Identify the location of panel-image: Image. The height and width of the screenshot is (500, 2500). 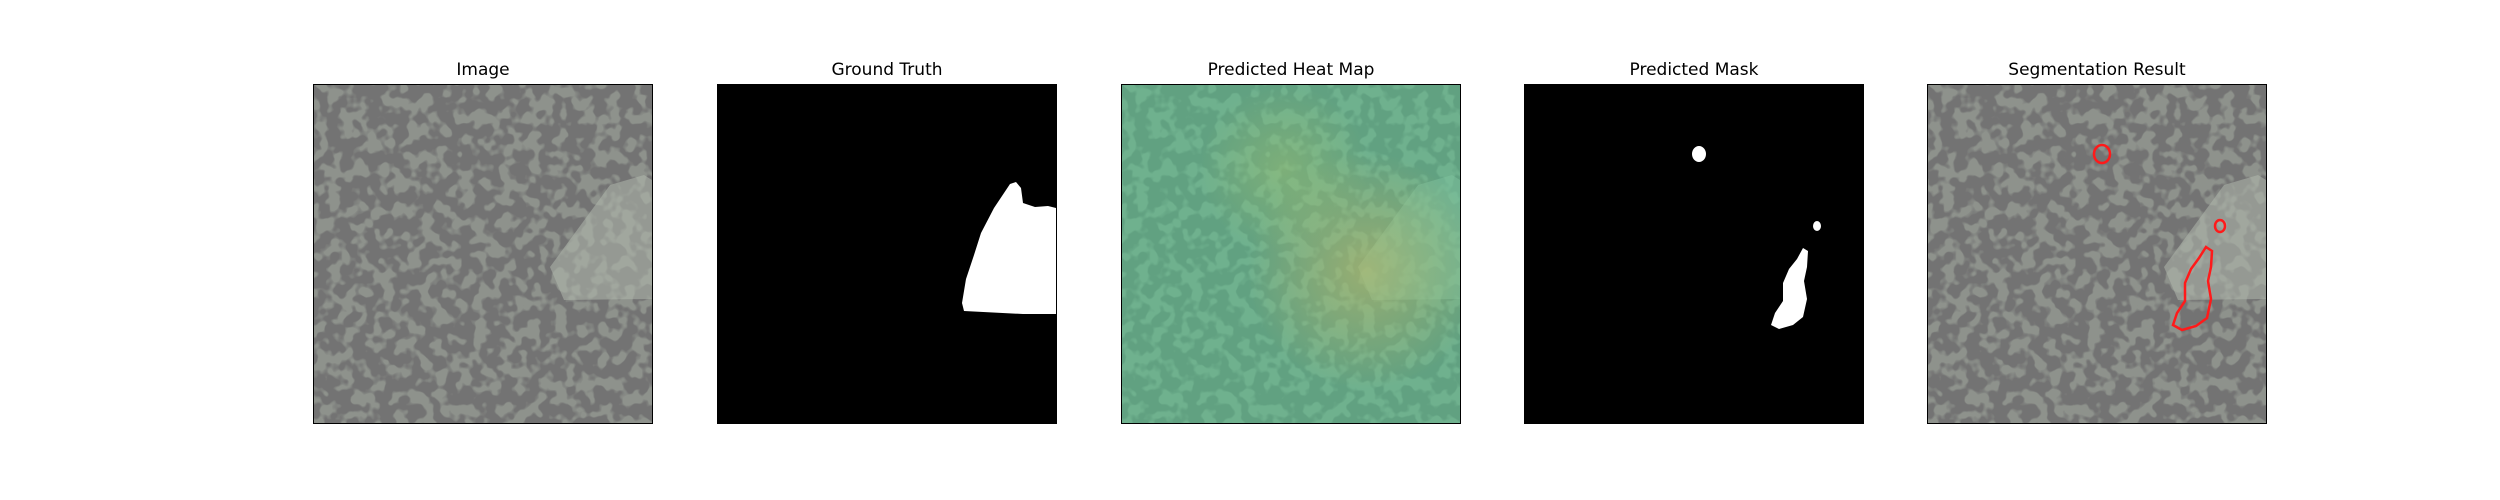
(483, 250).